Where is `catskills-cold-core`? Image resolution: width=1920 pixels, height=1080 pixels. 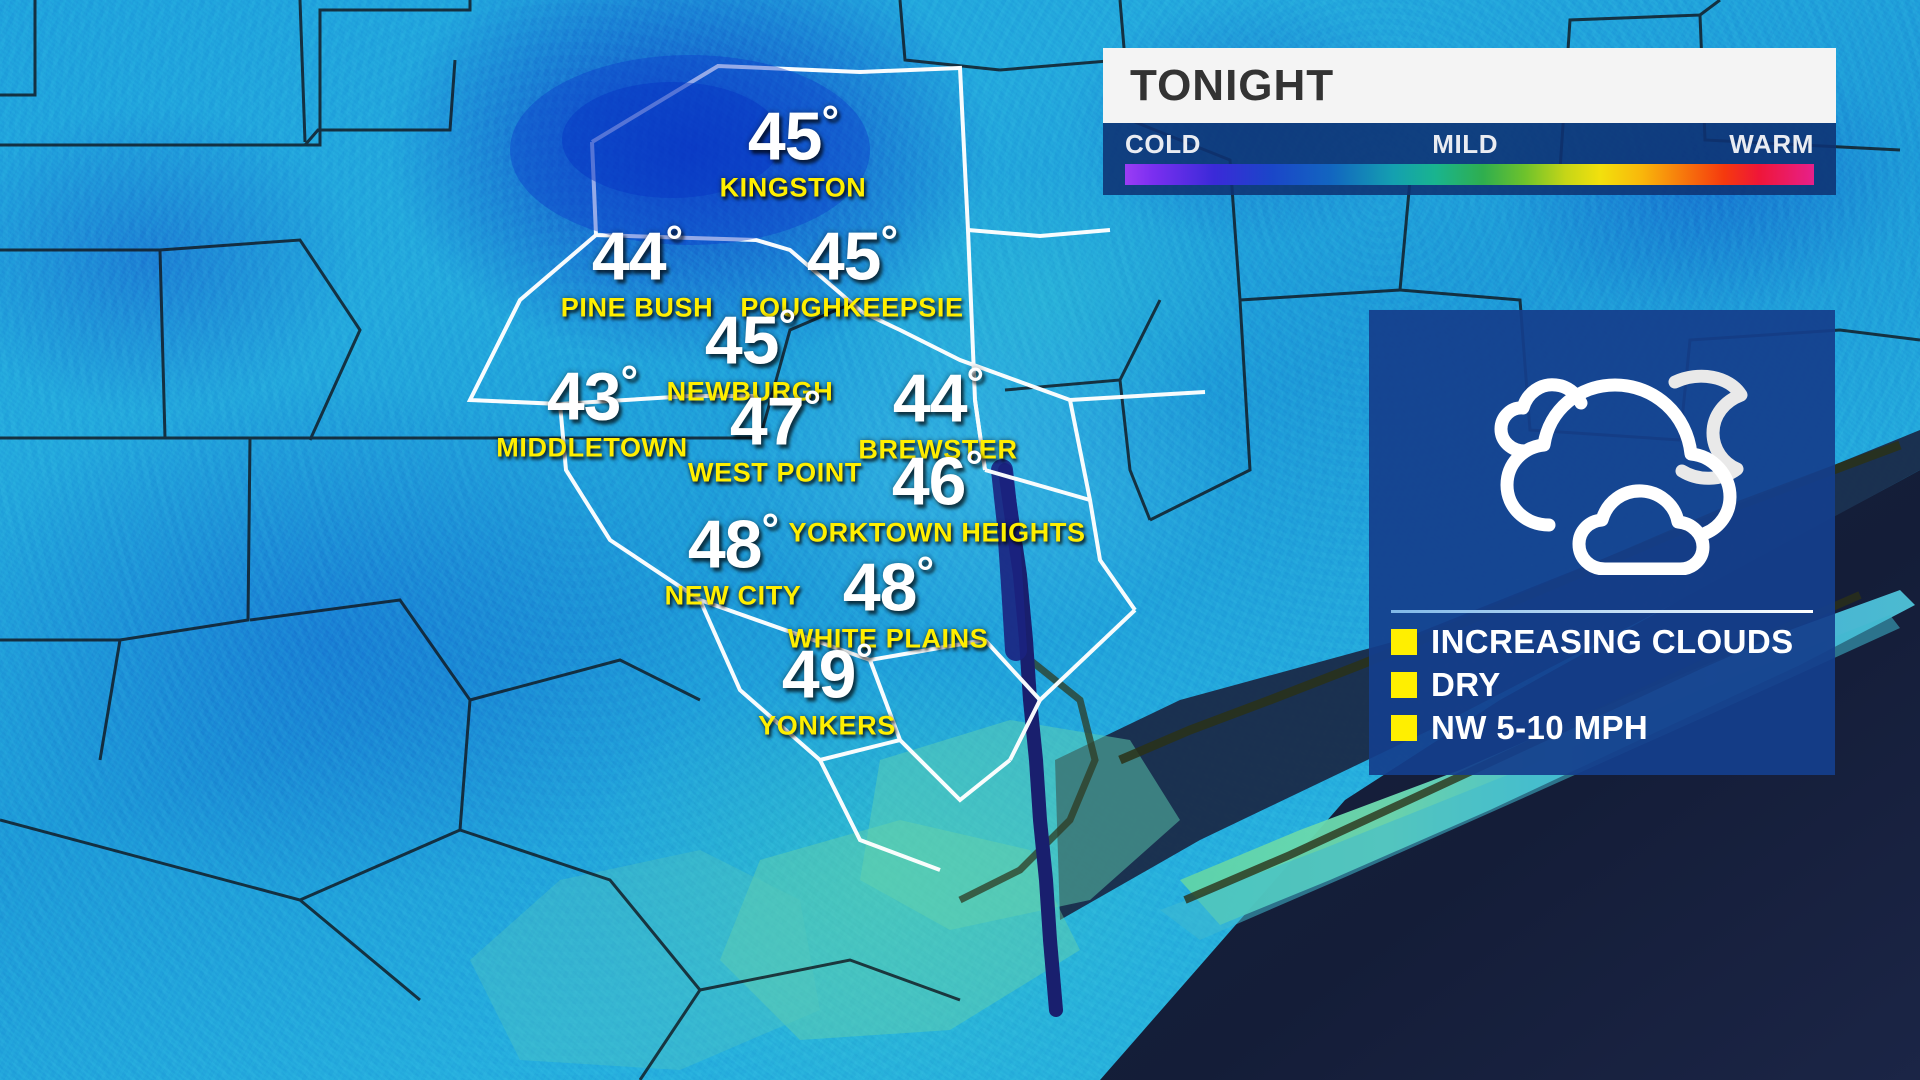
catskills-cold-core is located at coordinates (672, 140).